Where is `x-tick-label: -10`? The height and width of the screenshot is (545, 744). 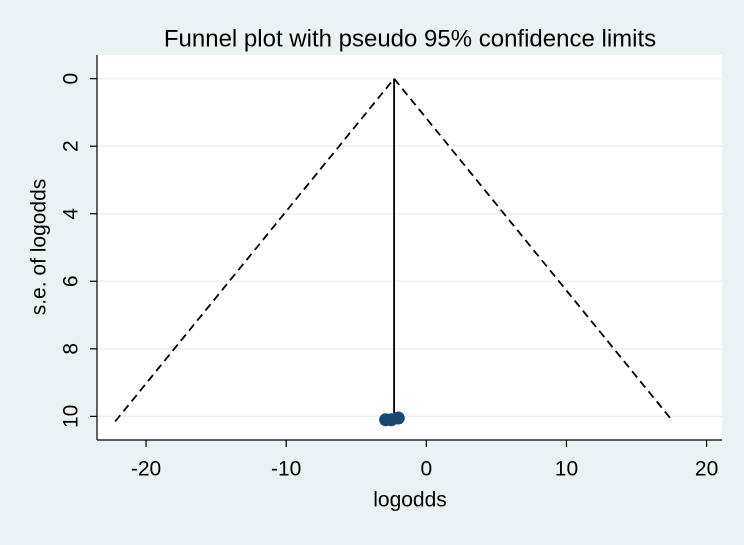 x-tick-label: -10 is located at coordinates (286, 469).